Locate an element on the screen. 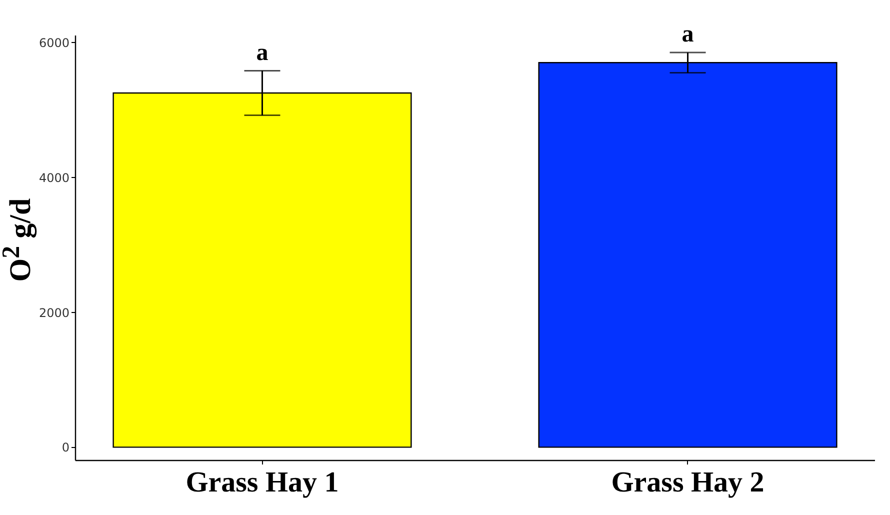 Image resolution: width=890 pixels, height=515 pixels. y-tick-label: 6000 is located at coordinates (54, 43).